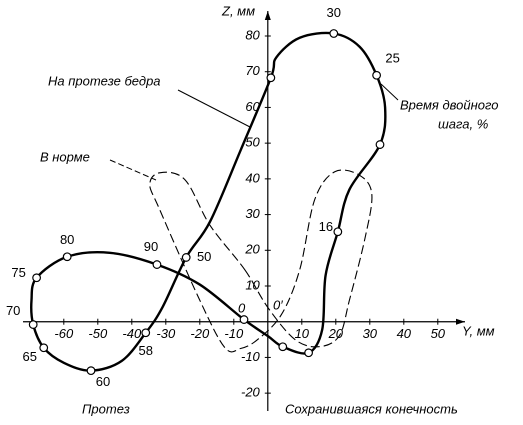  I want to click on y-axis-label: Z, мм, so click(238, 10).